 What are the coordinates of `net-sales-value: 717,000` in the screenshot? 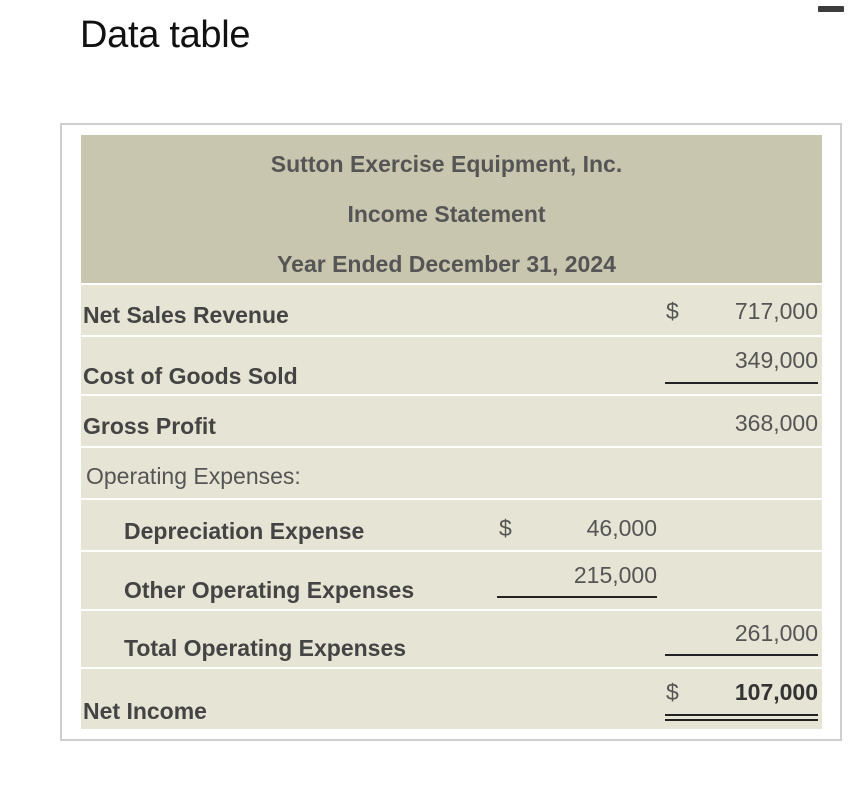 It's located at (776, 311).